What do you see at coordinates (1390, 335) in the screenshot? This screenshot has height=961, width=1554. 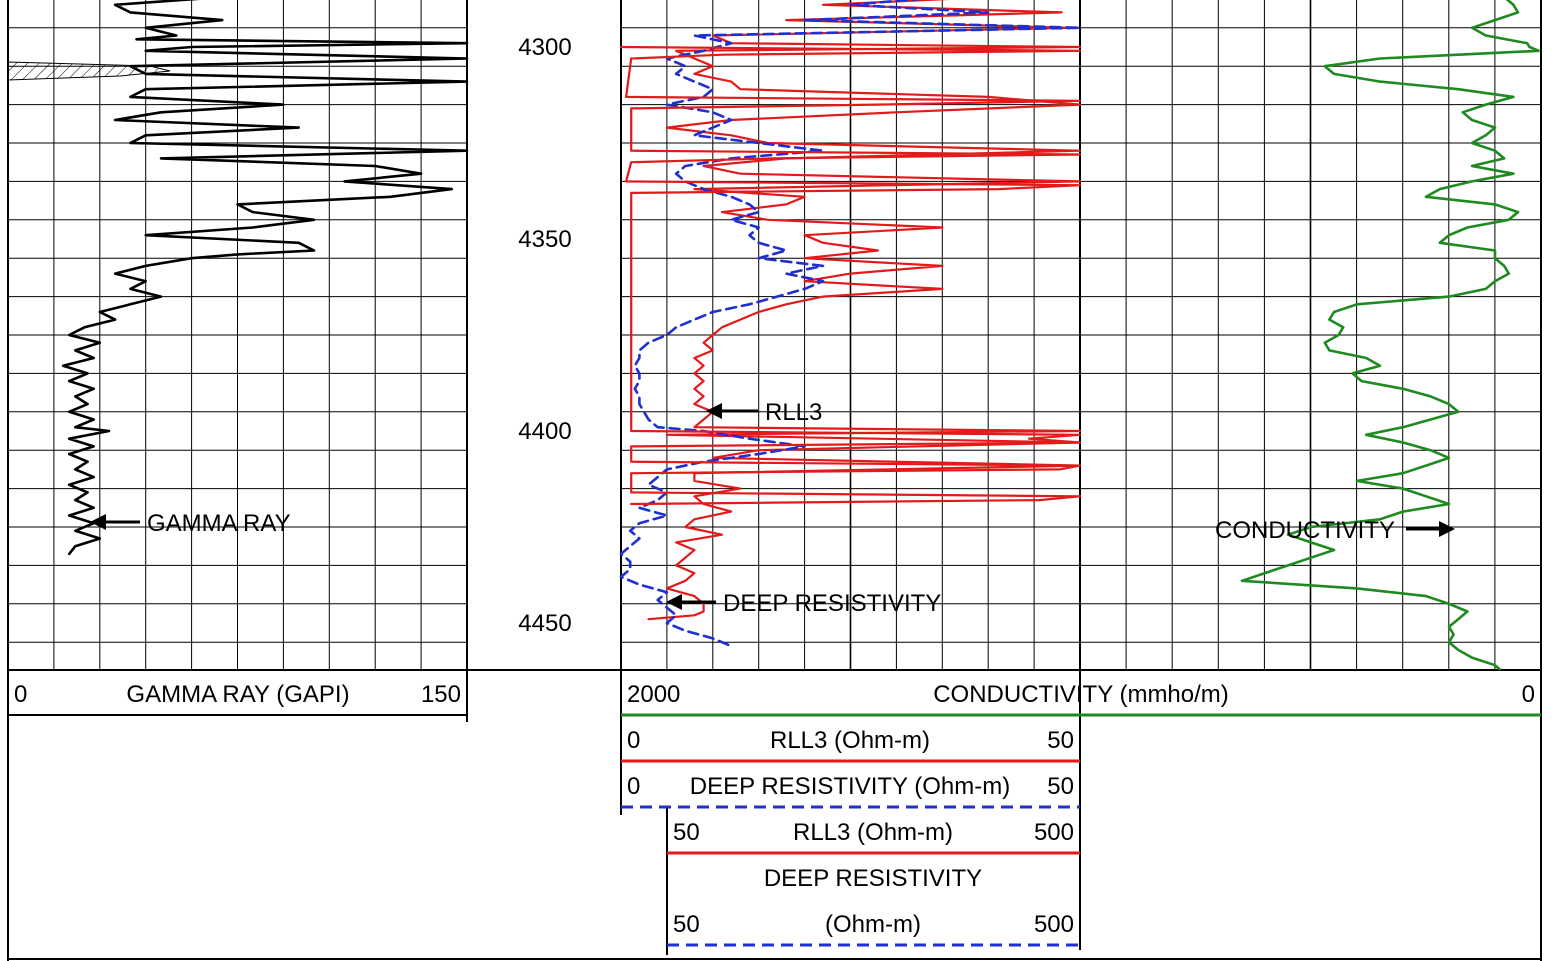 I see `conductivity-curve` at bounding box center [1390, 335].